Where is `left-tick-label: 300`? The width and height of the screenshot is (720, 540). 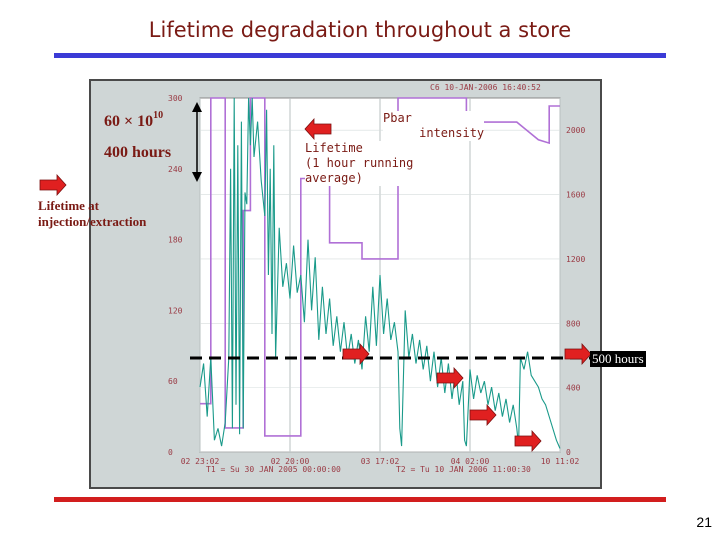
left-tick-label: 300 is located at coordinates (175, 98).